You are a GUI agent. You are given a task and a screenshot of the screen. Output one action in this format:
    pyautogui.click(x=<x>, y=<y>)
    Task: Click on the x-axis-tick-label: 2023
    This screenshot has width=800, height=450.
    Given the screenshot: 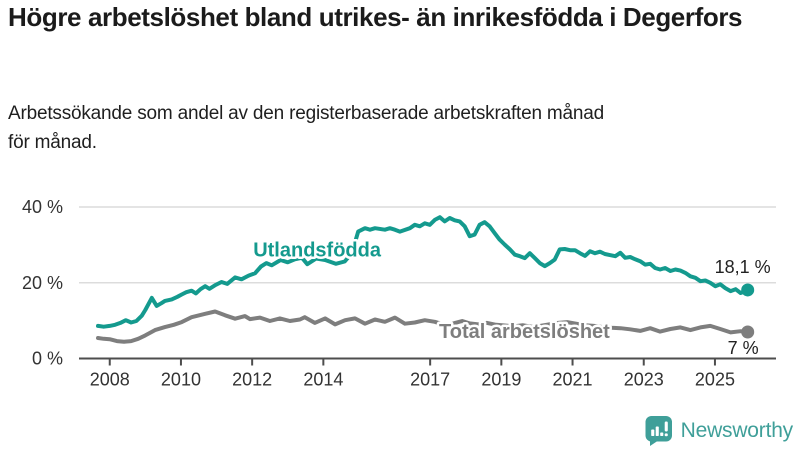 What is the action you would take?
    pyautogui.click(x=644, y=380)
    